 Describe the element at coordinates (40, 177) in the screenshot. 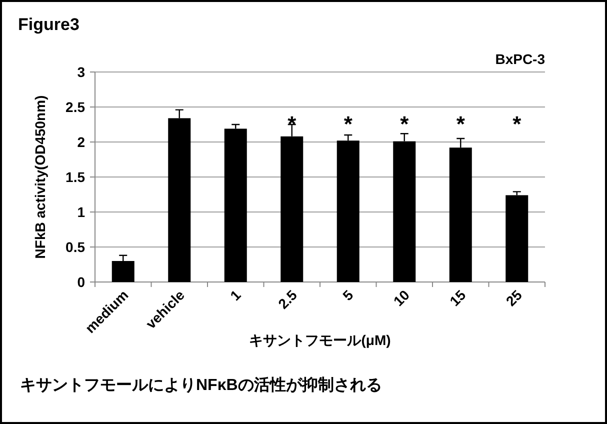

I see `y-axis-title: NFkB activity(OD450nm)` at that location.